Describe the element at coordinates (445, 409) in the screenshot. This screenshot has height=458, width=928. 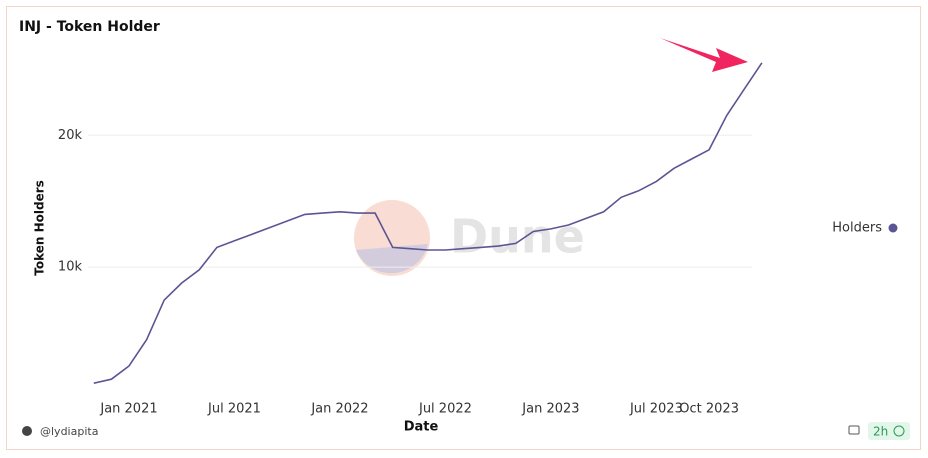
I see `x-tick-label: Jul 2022` at that location.